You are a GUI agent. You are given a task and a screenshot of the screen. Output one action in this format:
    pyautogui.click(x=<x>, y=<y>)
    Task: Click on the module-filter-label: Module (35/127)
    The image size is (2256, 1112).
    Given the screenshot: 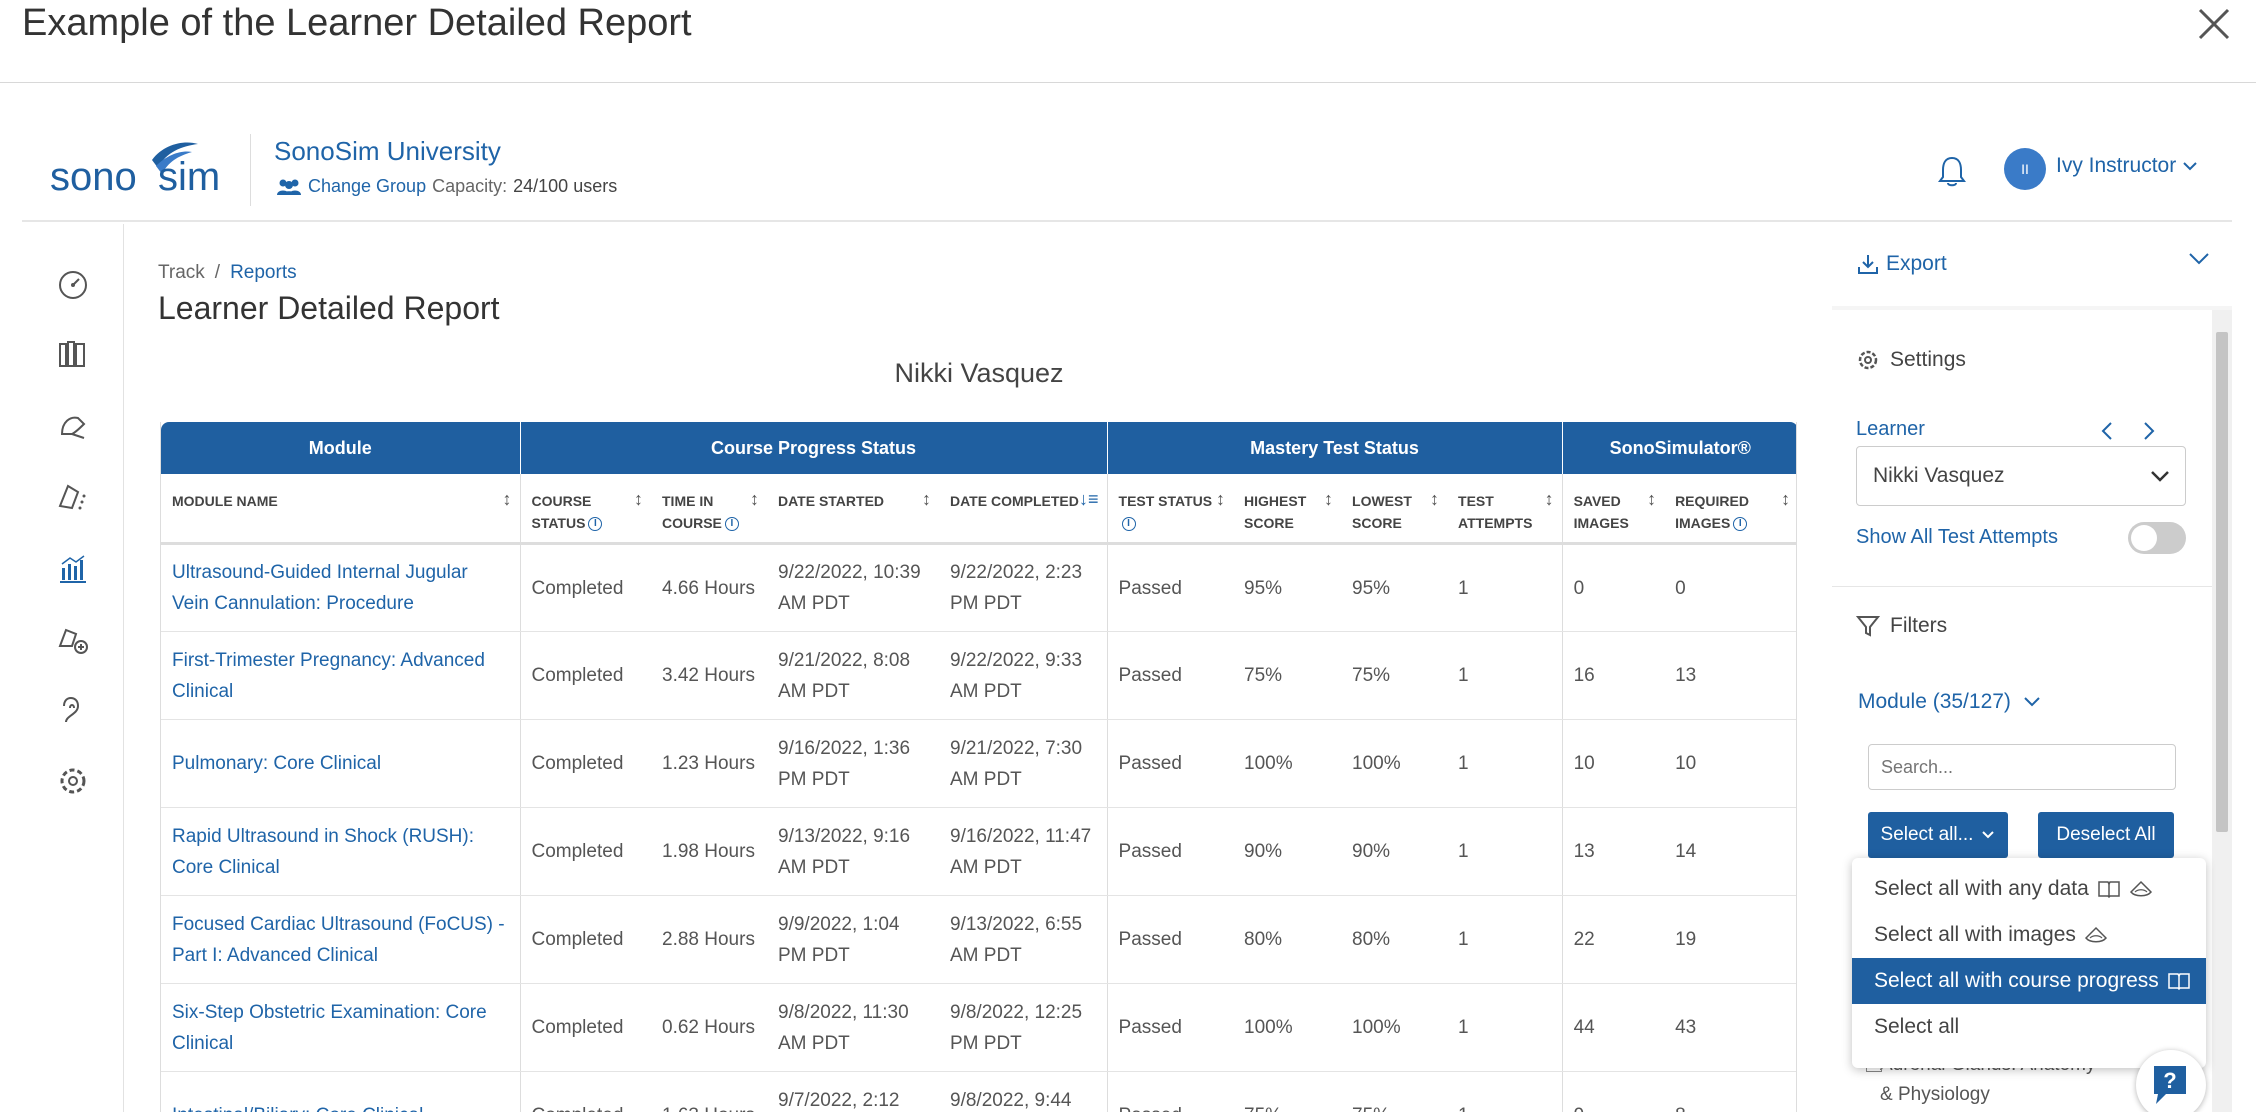 What is the action you would take?
    pyautogui.click(x=1934, y=701)
    